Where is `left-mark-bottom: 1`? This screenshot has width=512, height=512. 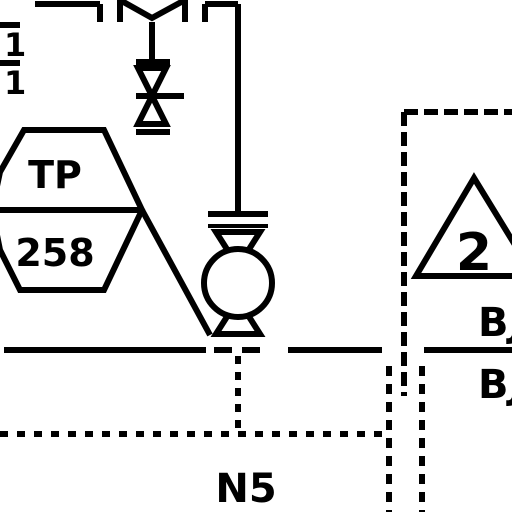
left-mark-bottom: 1 is located at coordinates (15, 83).